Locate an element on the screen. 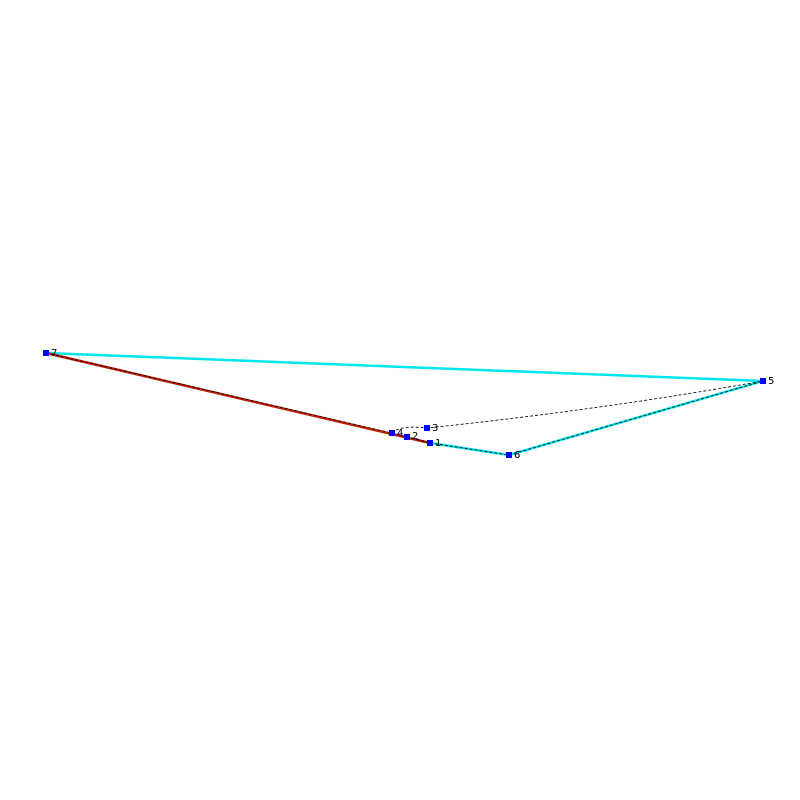 This screenshot has height=800, width=800. node-label: 2 is located at coordinates (415, 436).